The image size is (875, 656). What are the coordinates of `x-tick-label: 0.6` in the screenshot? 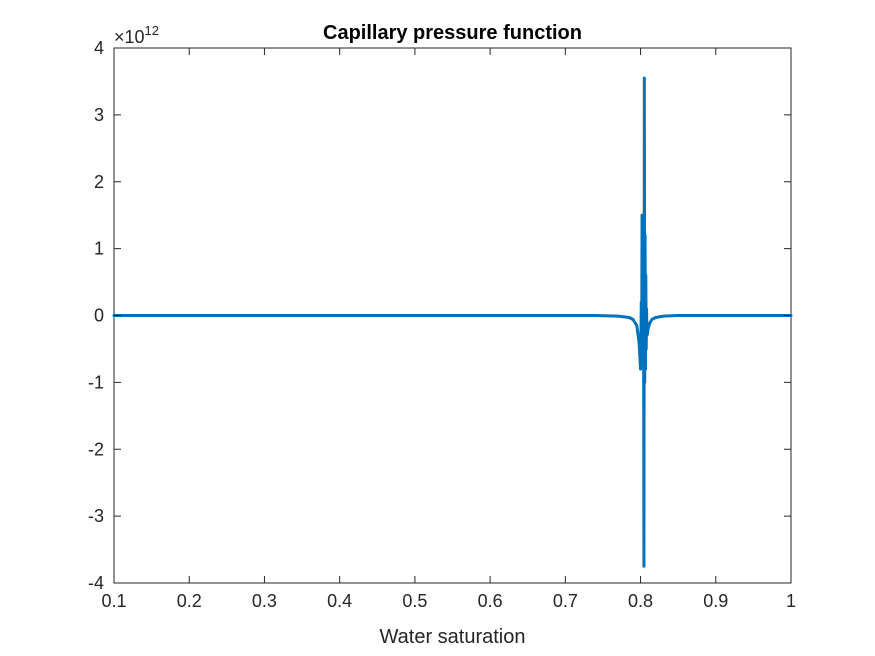 It's located at (490, 601).